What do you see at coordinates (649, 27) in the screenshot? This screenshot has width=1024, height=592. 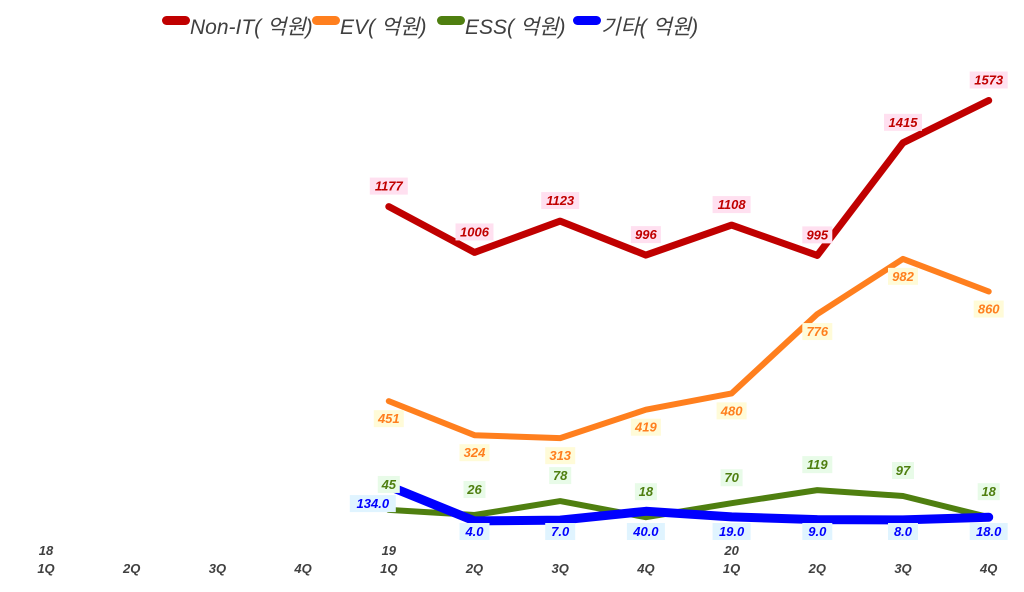 I see `legend-label-other: 기타( 억원)` at bounding box center [649, 27].